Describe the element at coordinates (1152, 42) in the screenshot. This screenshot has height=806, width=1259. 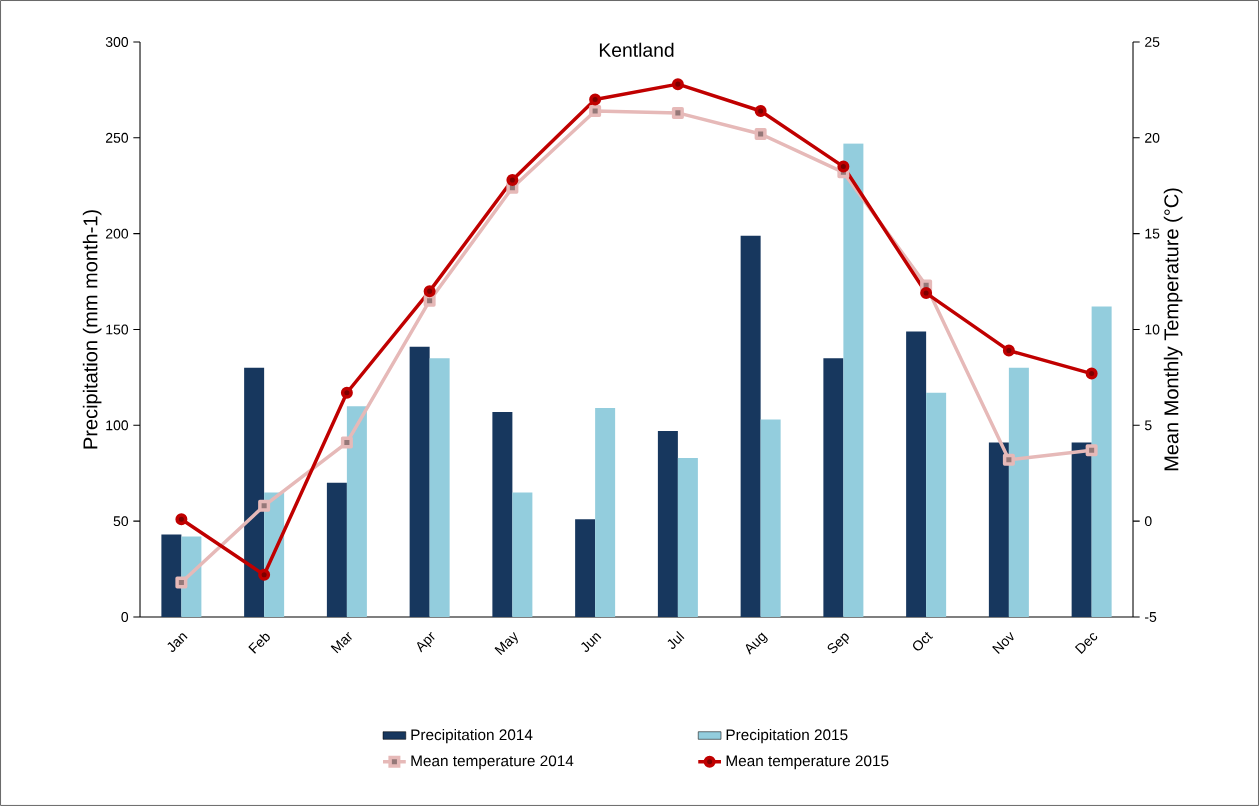
I see `y2-tick-label: 25` at that location.